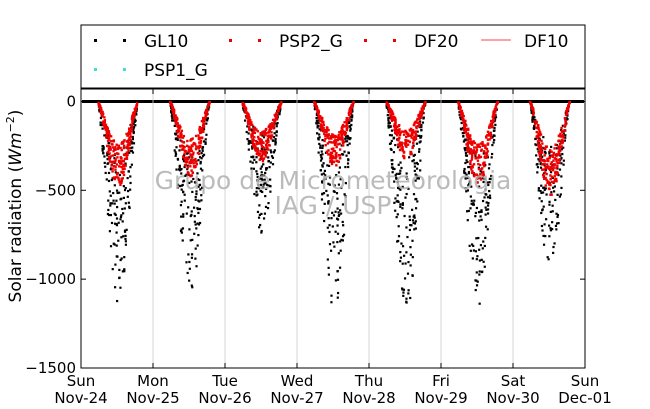 This screenshot has height=409, width=650. Describe the element at coordinates (333, 180) in the screenshot. I see `watermark-line-1: Grupo de Micrometeorologia` at that location.